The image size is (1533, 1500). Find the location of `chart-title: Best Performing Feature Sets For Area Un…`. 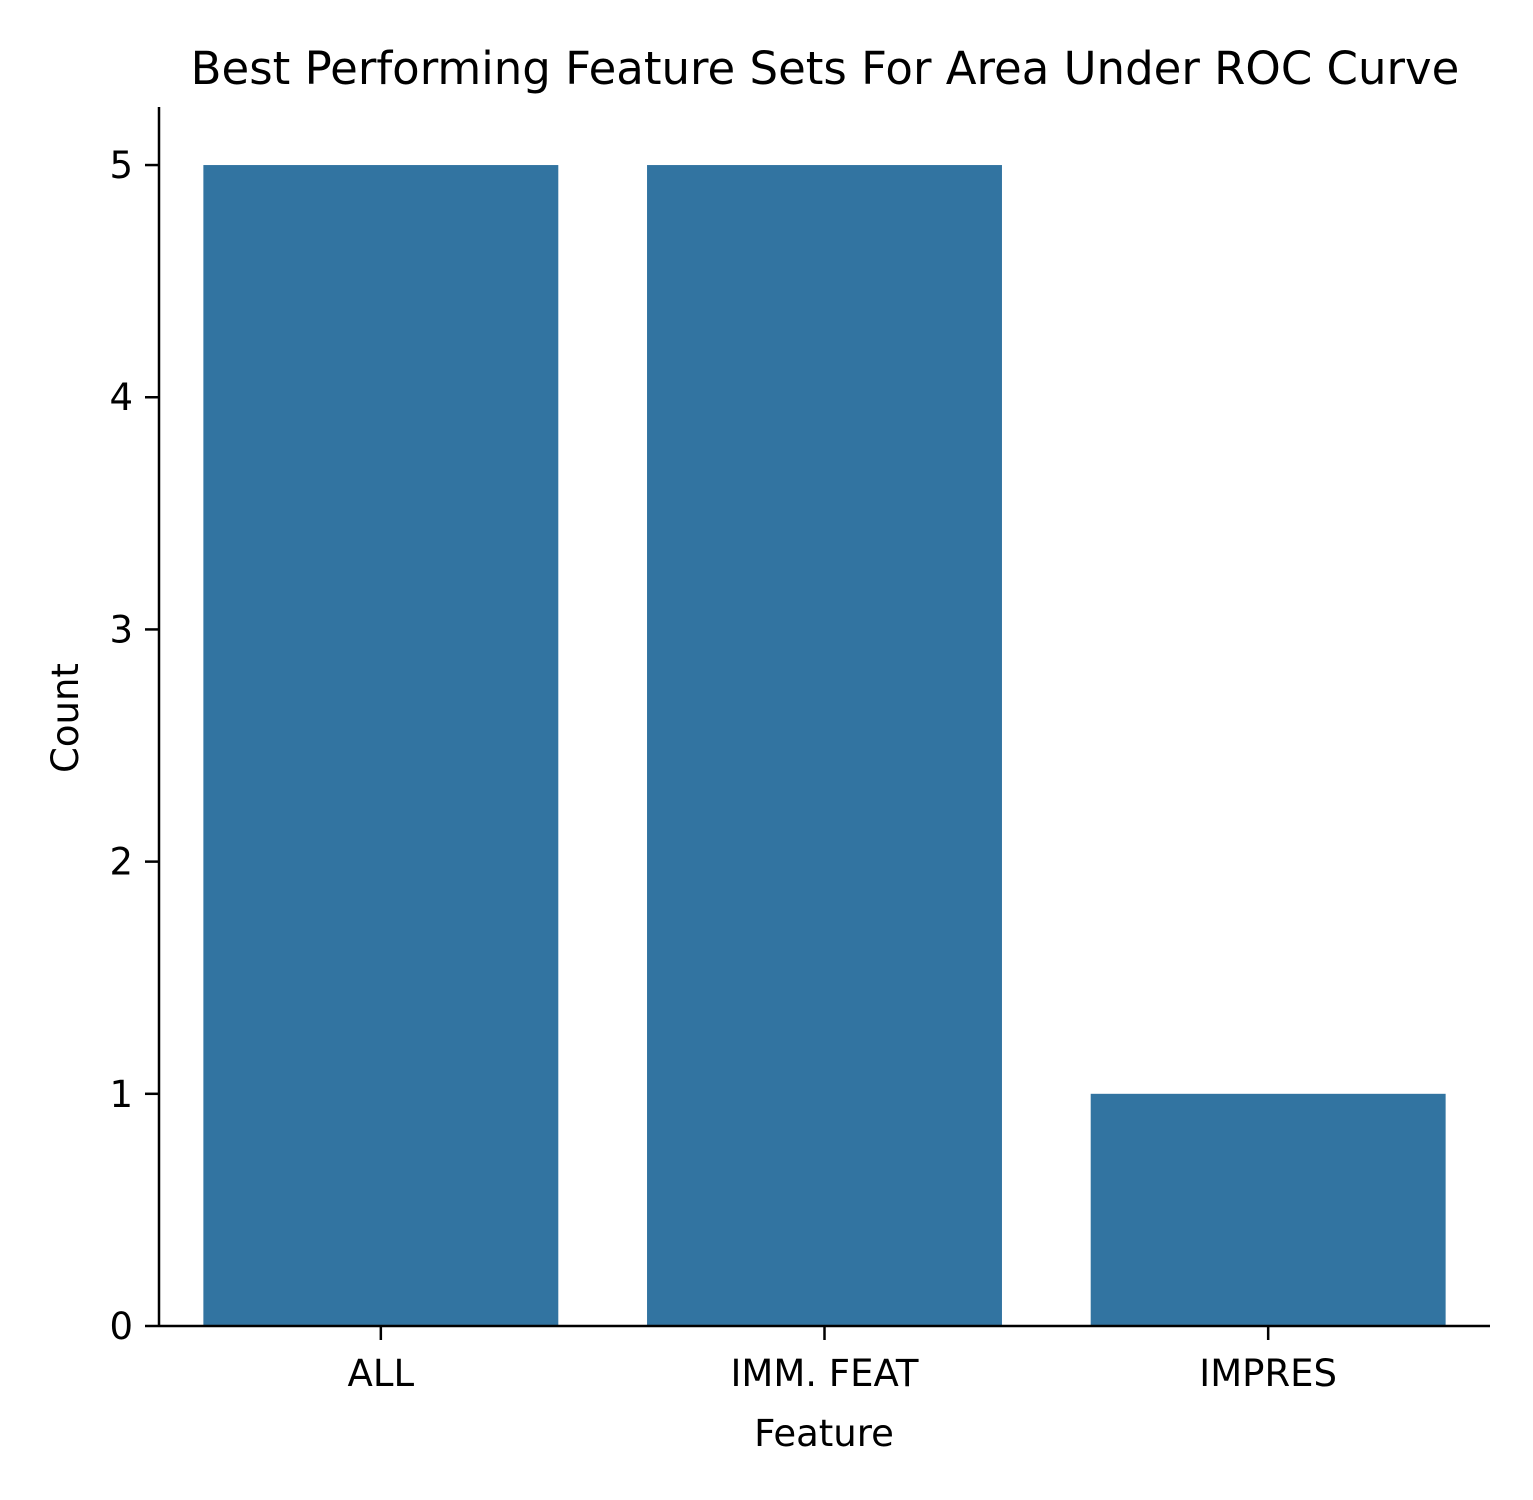

chart-title: Best Performing Feature Sets For Area Un… is located at coordinates (825, 68).